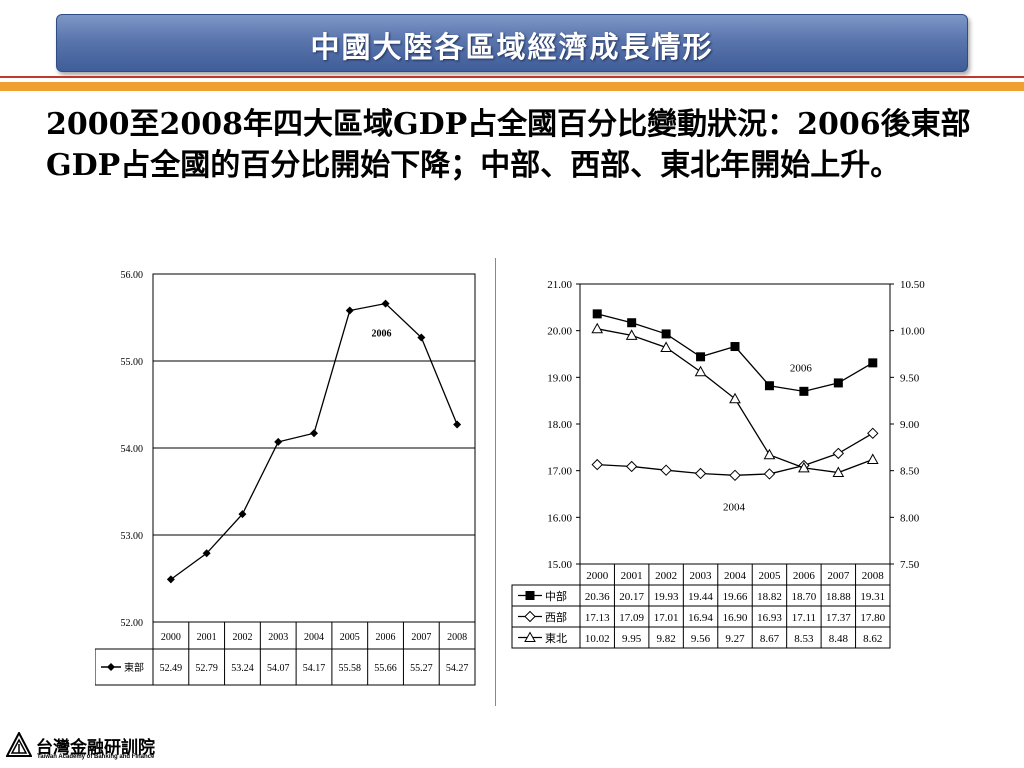 This screenshot has width=1024, height=768. Describe the element at coordinates (666, 597) in the screenshot. I see `data-label: 19.93` at that location.